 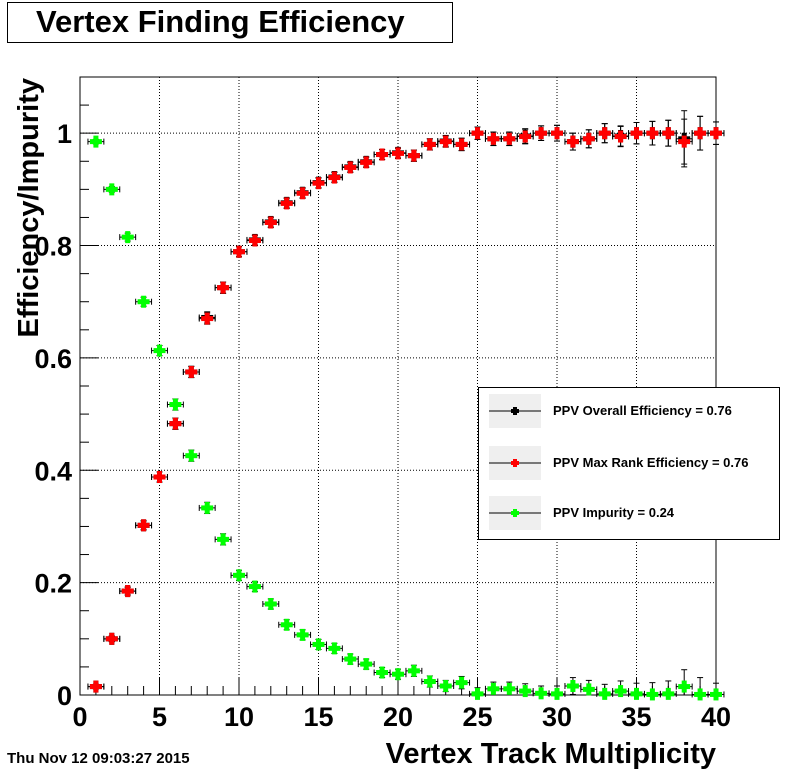 What do you see at coordinates (29, 207) in the screenshot?
I see `y-axis-label: Efficiency/Impurity` at bounding box center [29, 207].